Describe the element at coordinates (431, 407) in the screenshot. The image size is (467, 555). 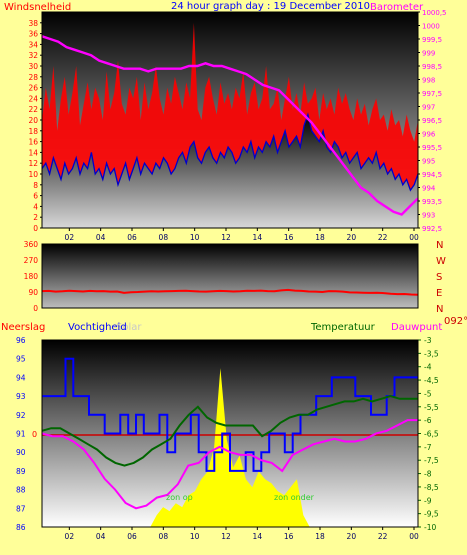
I see `temperature-tick-label: -5,5` at that location.